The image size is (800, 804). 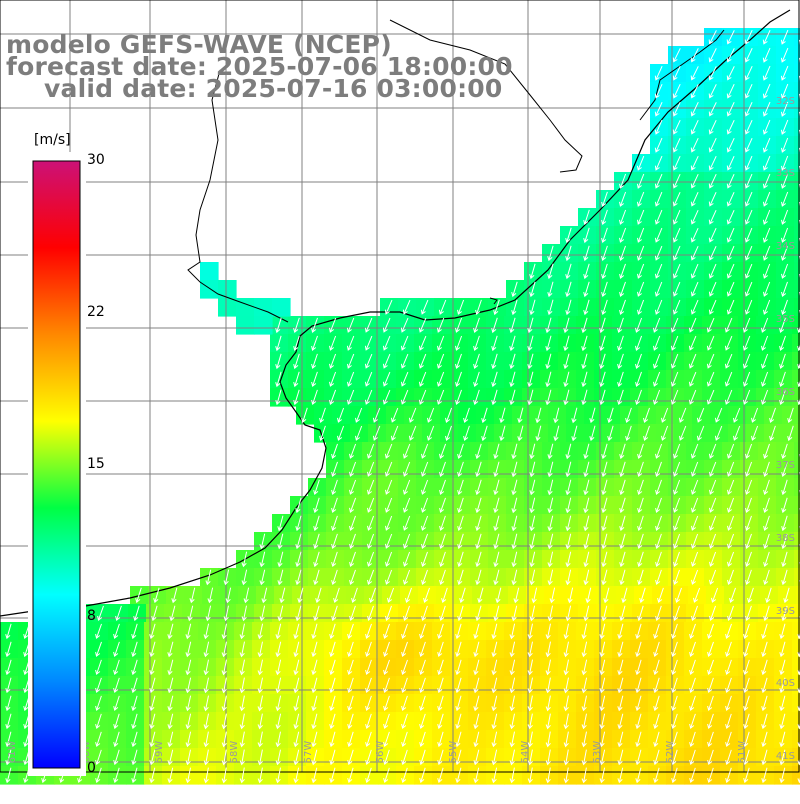 What do you see at coordinates (91, 616) in the screenshot?
I see `colorbar-tick-8: 8` at bounding box center [91, 616].